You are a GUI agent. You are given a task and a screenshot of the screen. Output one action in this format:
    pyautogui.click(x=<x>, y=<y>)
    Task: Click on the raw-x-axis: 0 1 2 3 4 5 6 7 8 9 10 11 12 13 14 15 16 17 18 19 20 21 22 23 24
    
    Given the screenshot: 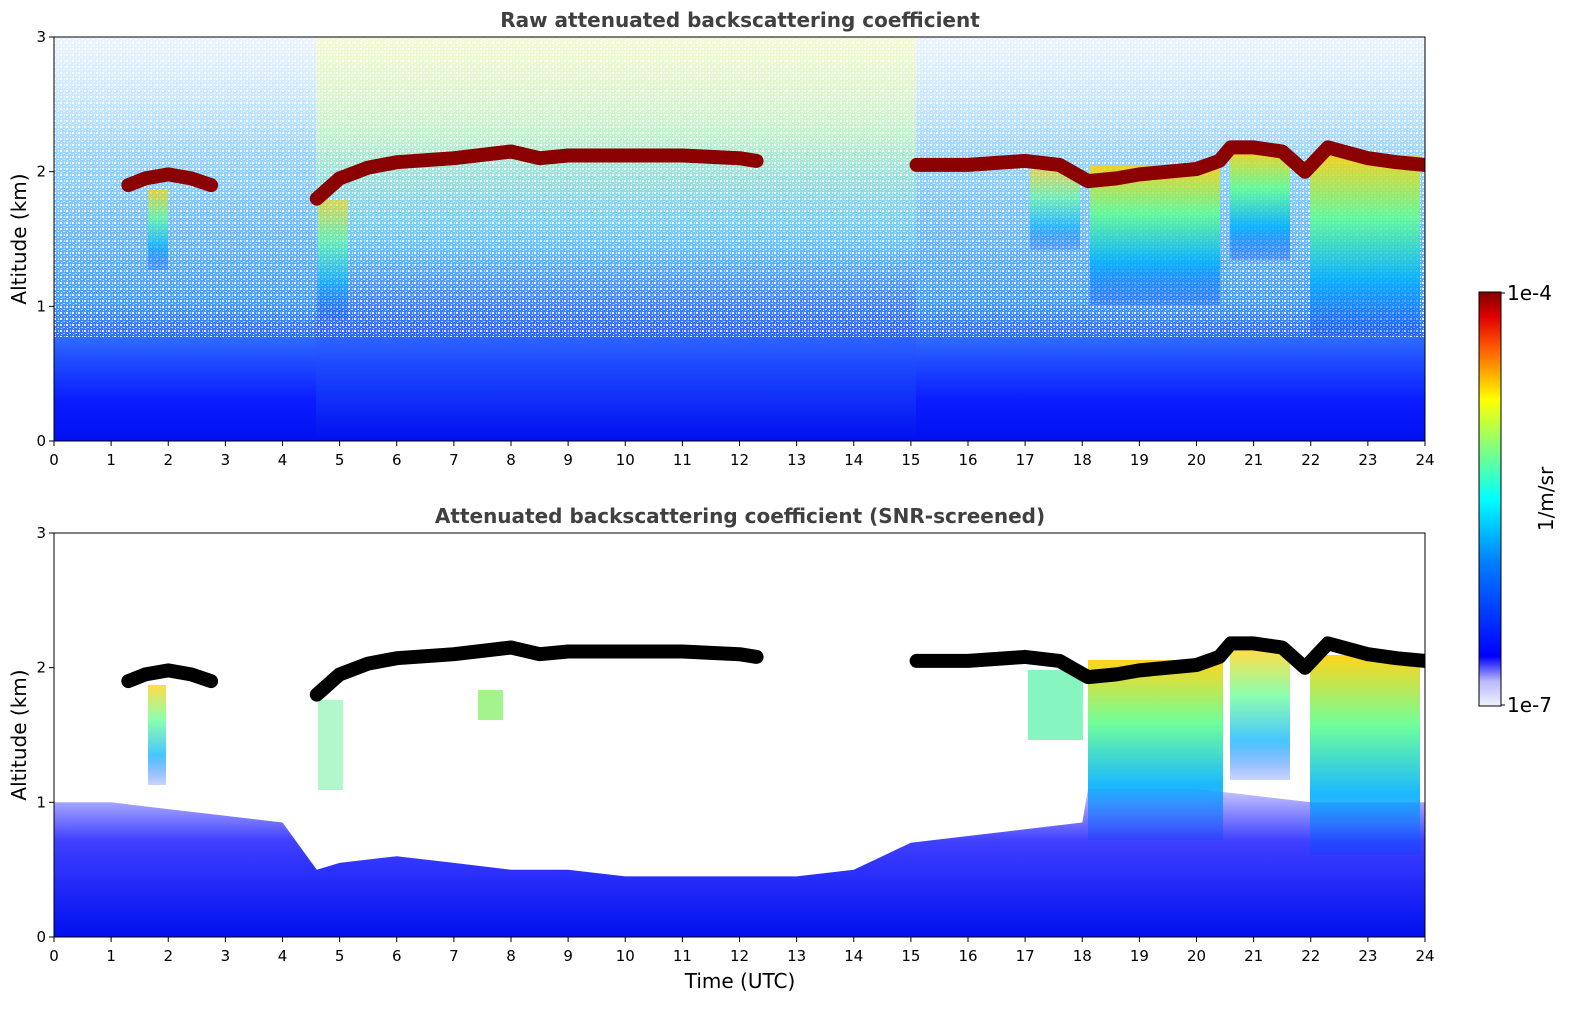 What is the action you would take?
    pyautogui.click(x=742, y=455)
    